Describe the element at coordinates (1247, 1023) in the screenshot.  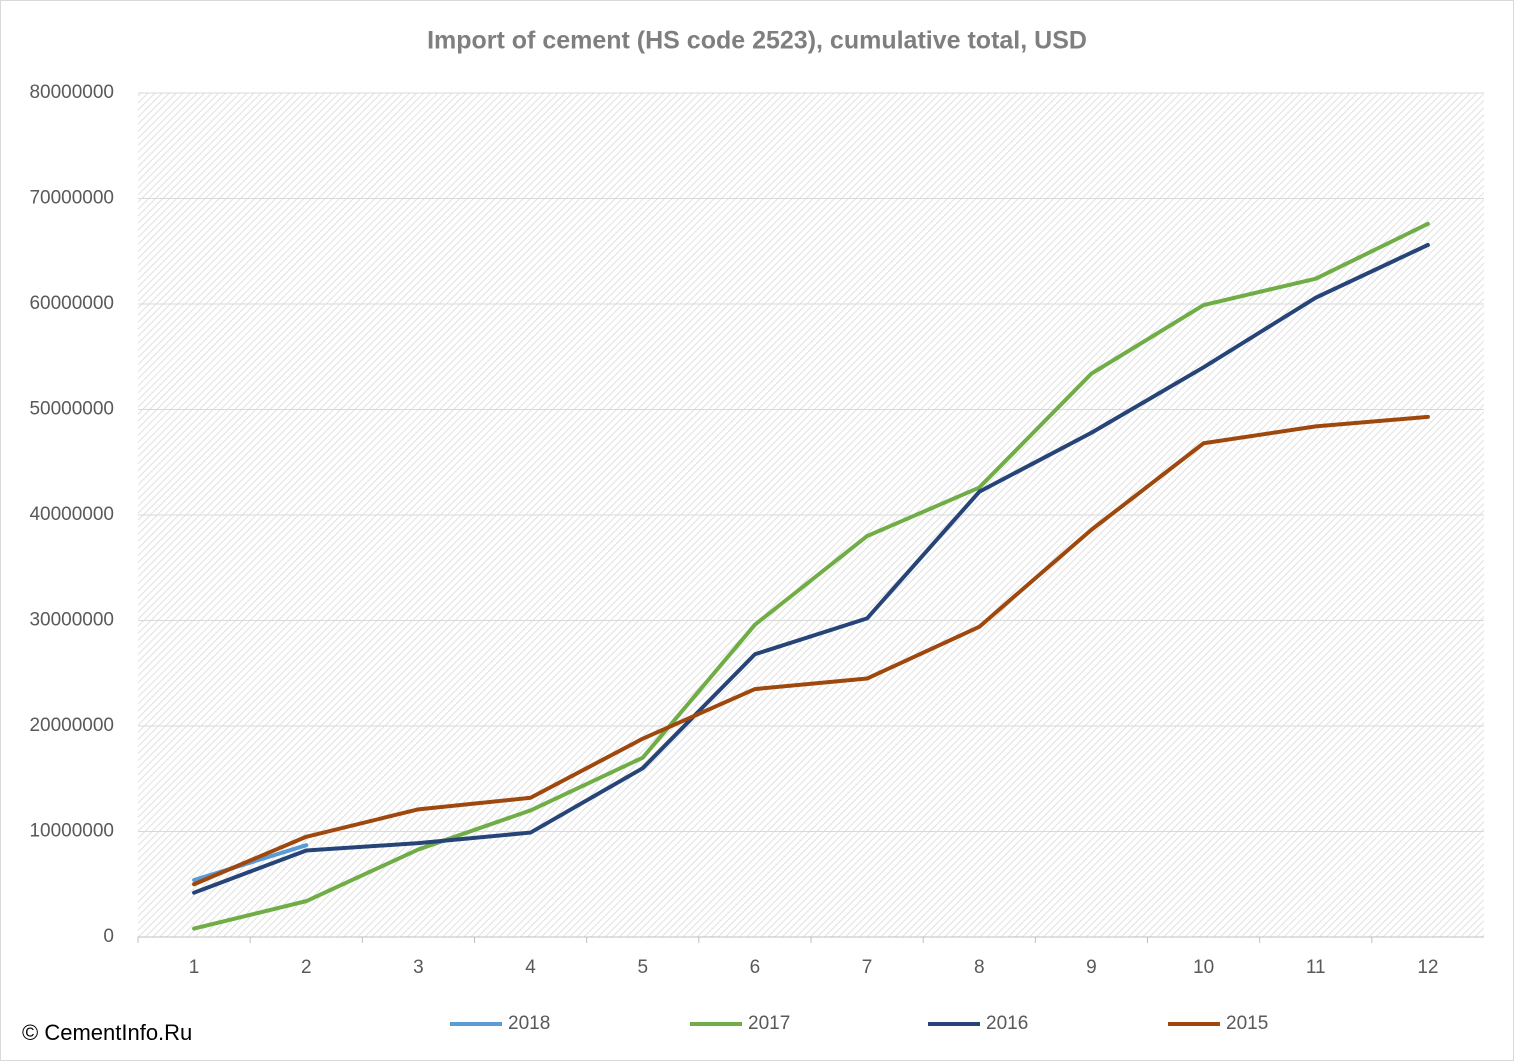
I see `legend-label: 2015` at that location.